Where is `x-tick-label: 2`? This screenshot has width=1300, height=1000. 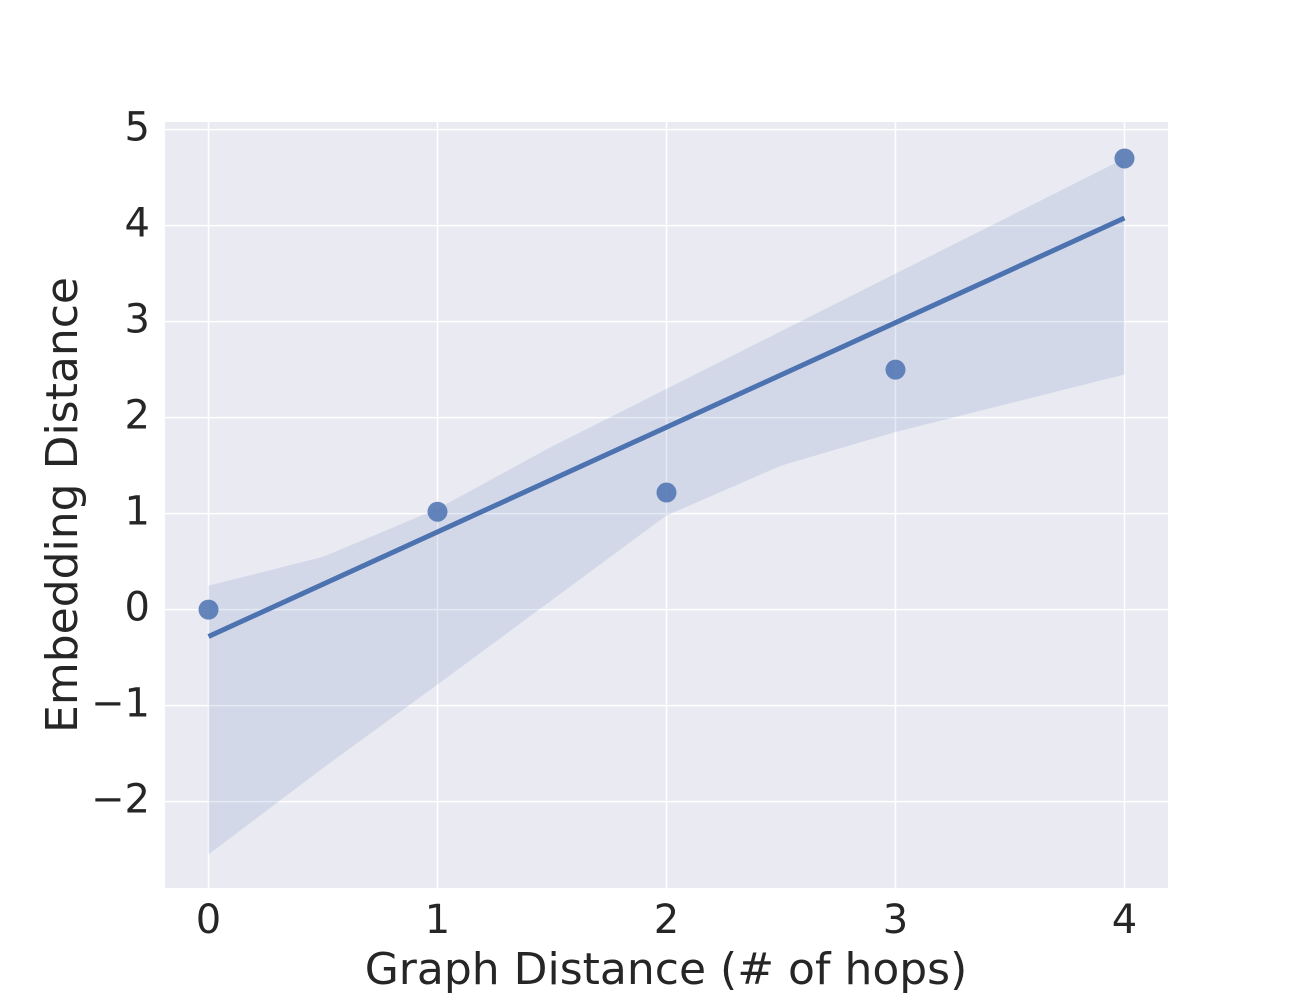
x-tick-label: 2 is located at coordinates (666, 920).